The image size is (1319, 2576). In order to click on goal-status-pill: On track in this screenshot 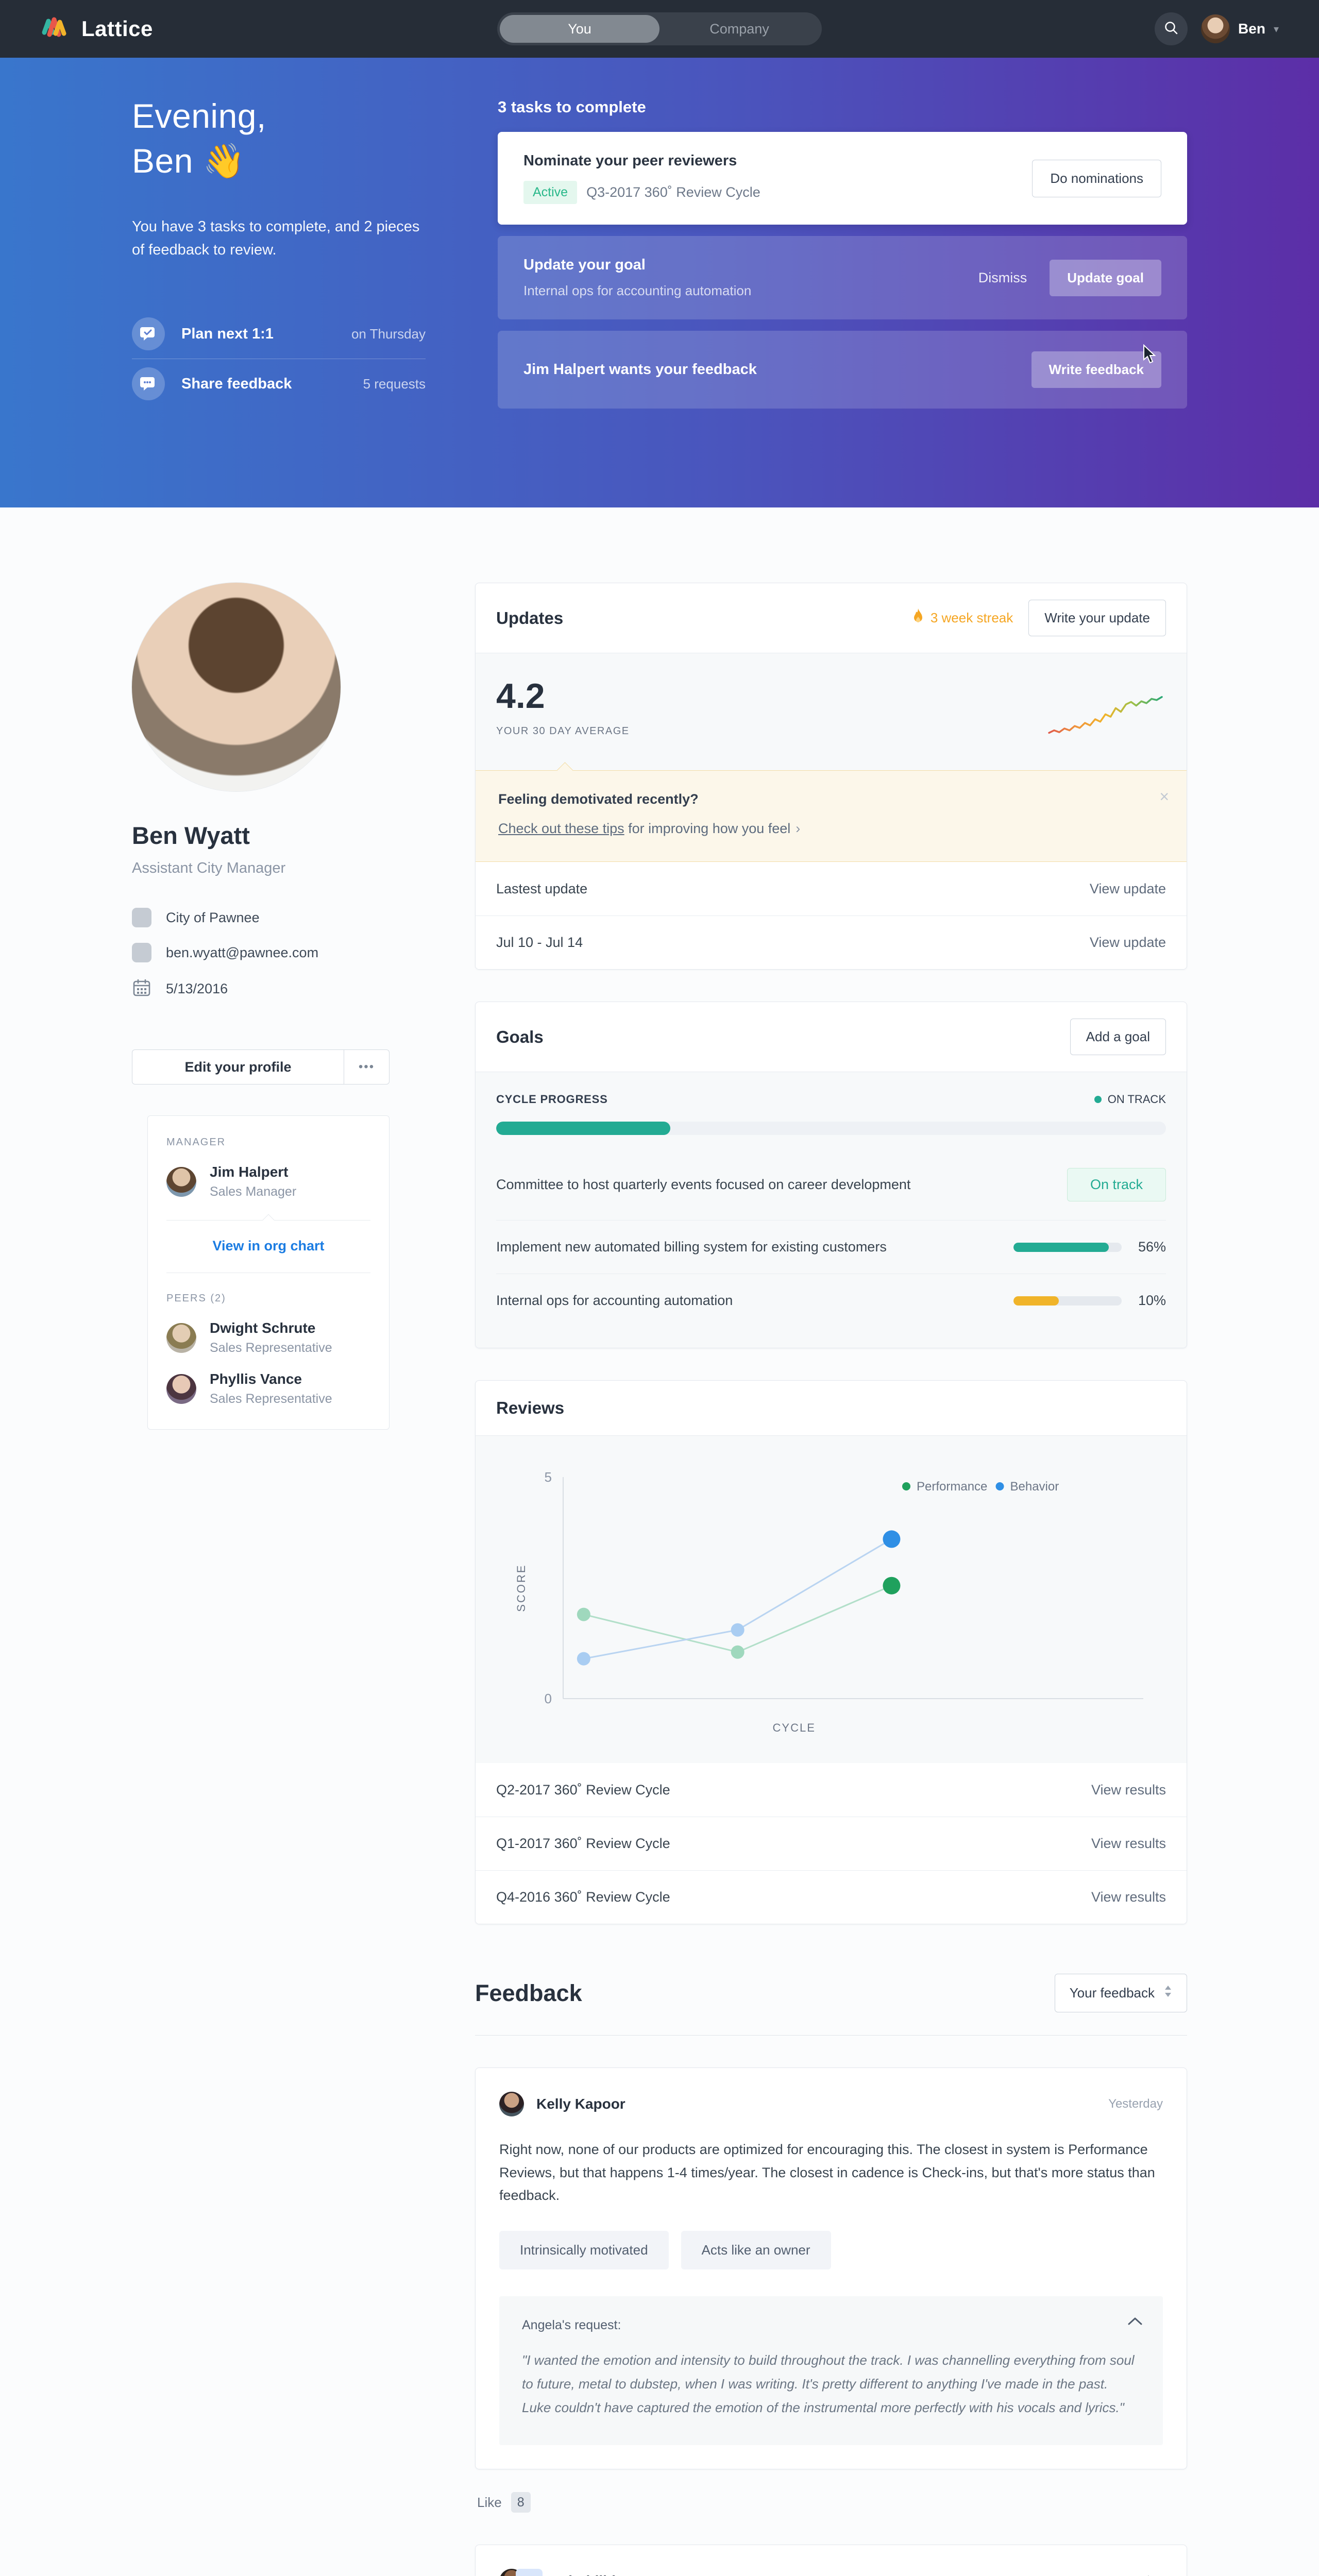, I will do `click(1116, 1185)`.